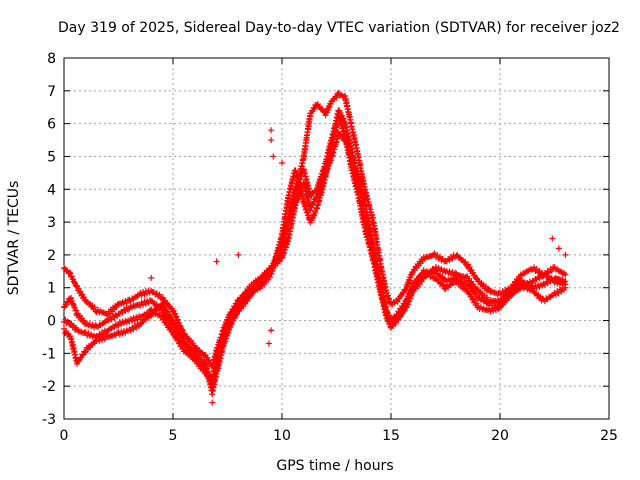 This screenshot has width=640, height=480. What do you see at coordinates (49, 420) in the screenshot?
I see `y-tick-label: -3` at bounding box center [49, 420].